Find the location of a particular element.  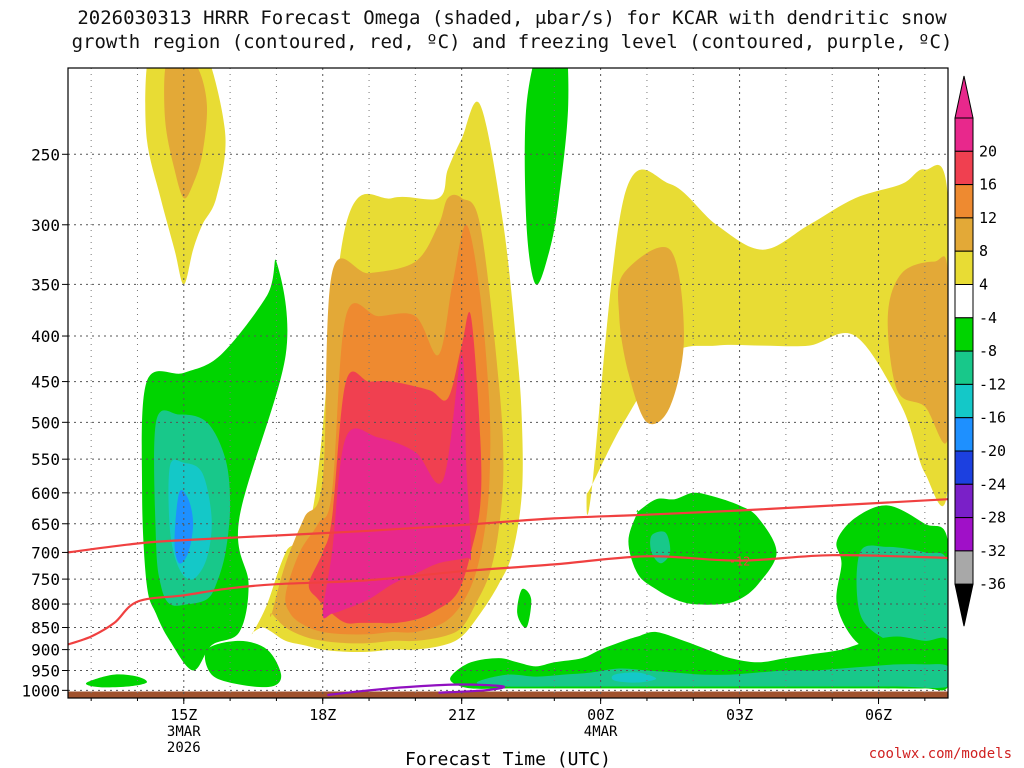

y-tick-label-300: 300 is located at coordinates (45, 225).